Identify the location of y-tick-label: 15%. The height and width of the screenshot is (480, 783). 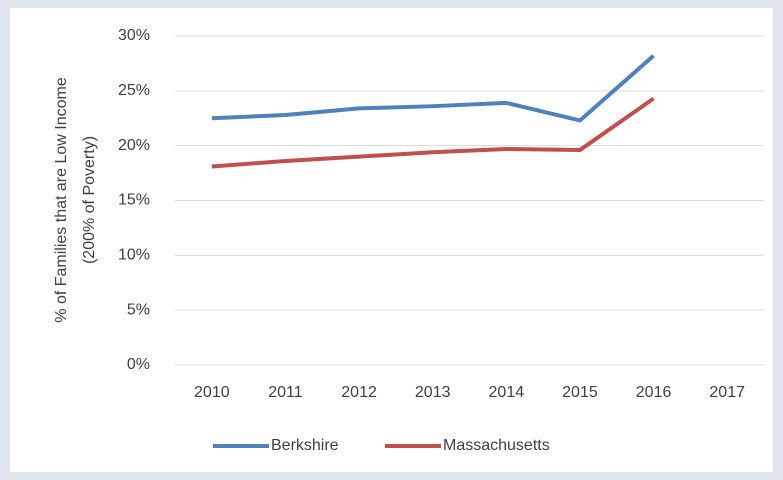
(134, 200).